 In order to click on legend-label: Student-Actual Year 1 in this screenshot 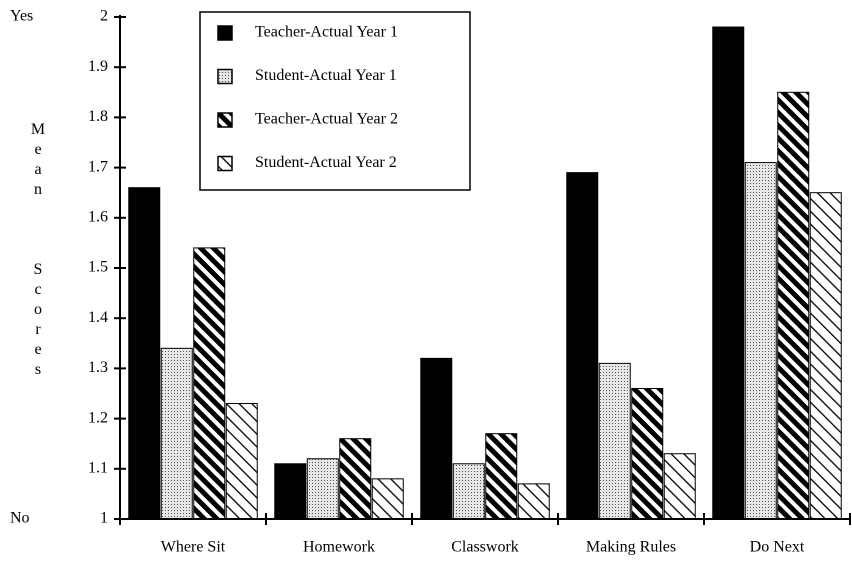, I will do `click(326, 75)`.